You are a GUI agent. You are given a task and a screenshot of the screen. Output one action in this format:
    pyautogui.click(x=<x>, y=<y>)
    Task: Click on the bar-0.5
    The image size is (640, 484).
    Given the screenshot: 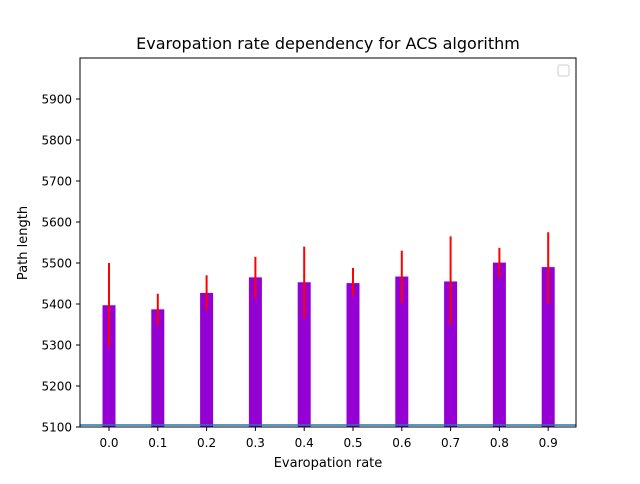 What is the action you would take?
    pyautogui.click(x=353, y=355)
    